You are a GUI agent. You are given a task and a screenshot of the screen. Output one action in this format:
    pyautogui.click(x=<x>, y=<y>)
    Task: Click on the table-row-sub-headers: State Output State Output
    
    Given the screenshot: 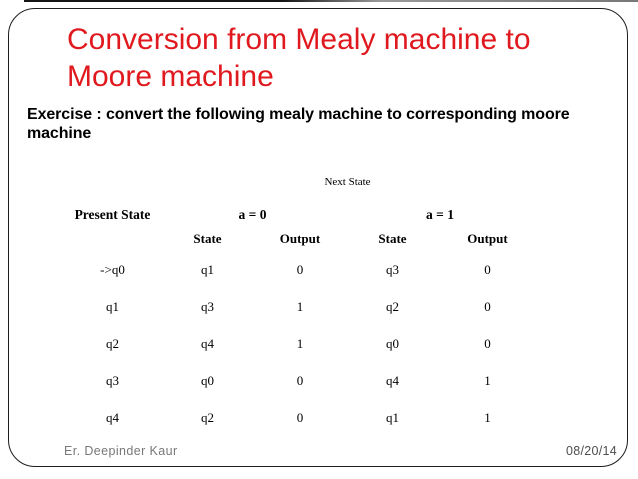 What is the action you would take?
    pyautogui.click(x=300, y=246)
    